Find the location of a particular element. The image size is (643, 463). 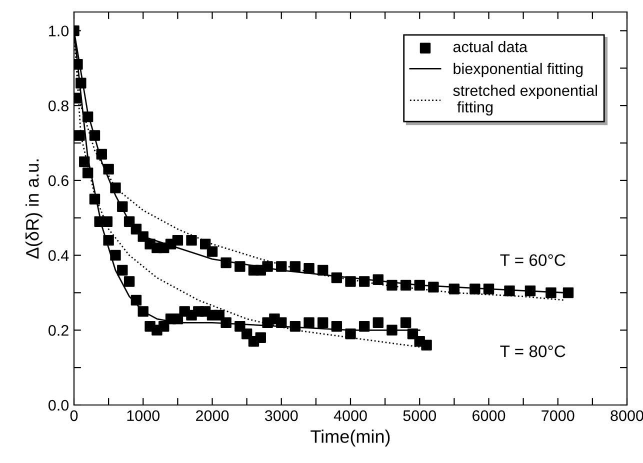

y-tick-label: 0.6 is located at coordinates (58, 180).